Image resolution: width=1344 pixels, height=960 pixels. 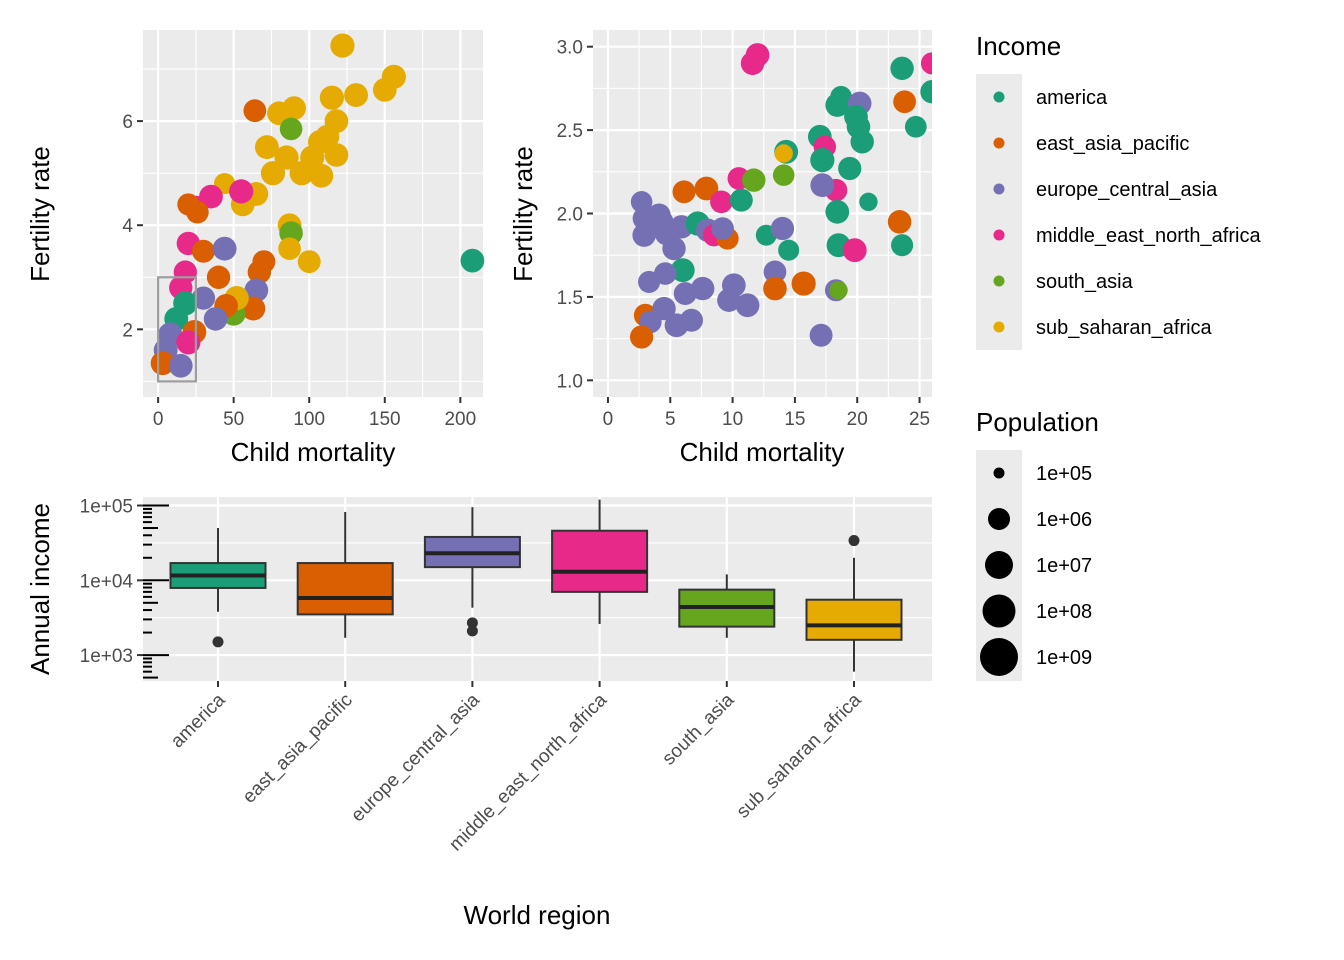 I want to click on scatter-zoom-y-axis-title: Fertility rate, so click(x=523, y=214).